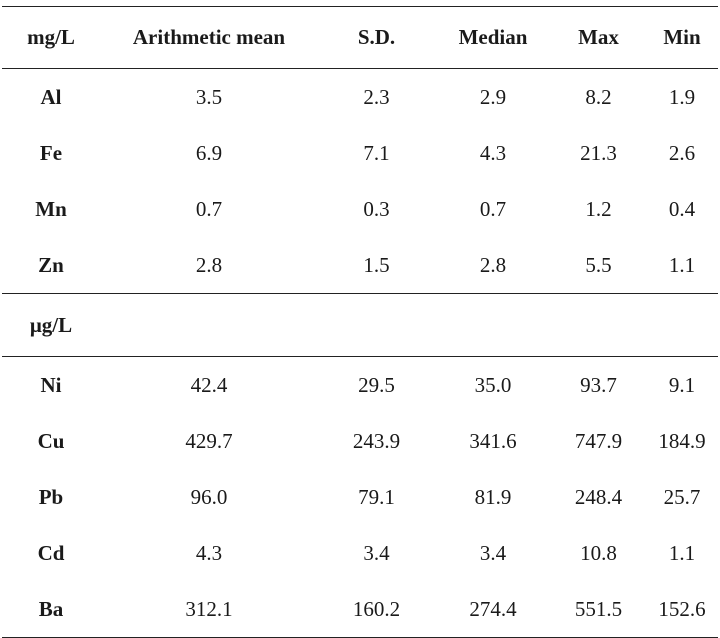 This screenshot has height=638, width=720. What do you see at coordinates (360, 265) in the screenshot?
I see `table-row: Zn 2.8 1.5 2.8 5.5 1.1` at bounding box center [360, 265].